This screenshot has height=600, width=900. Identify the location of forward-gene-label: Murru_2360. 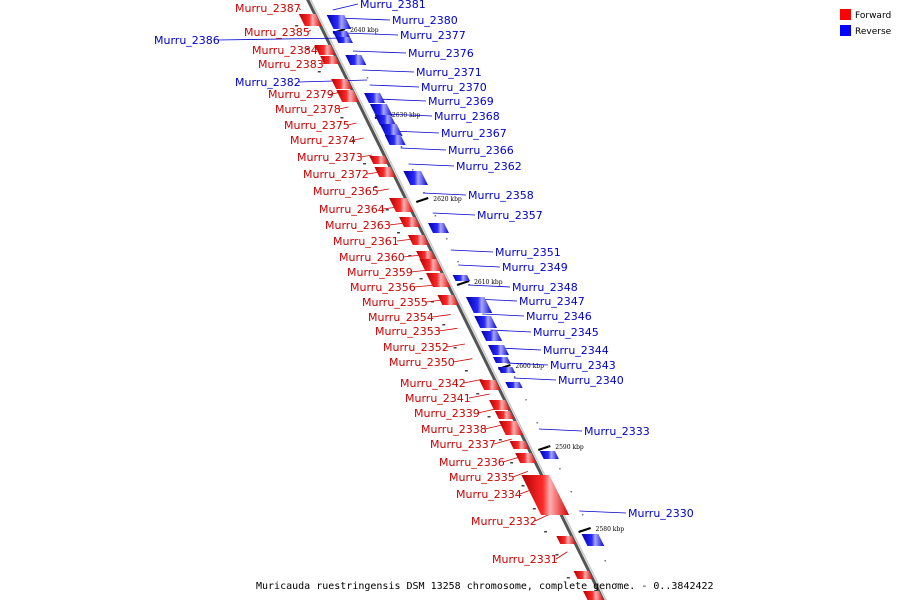
(372, 257).